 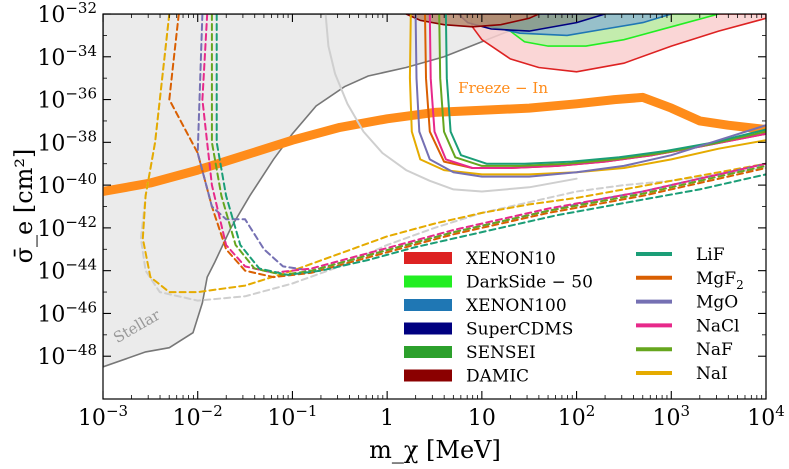 What do you see at coordinates (292, 416) in the screenshot?
I see `x-tick-label: 10⁻¹` at bounding box center [292, 416].